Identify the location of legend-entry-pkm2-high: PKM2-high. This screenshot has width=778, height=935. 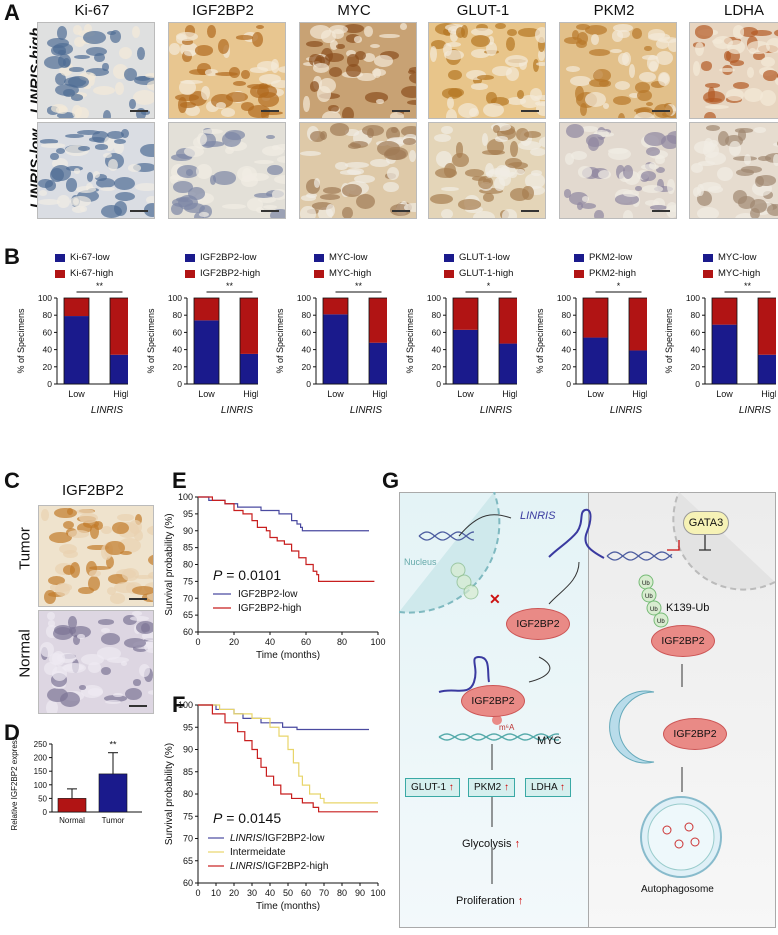
(605, 273).